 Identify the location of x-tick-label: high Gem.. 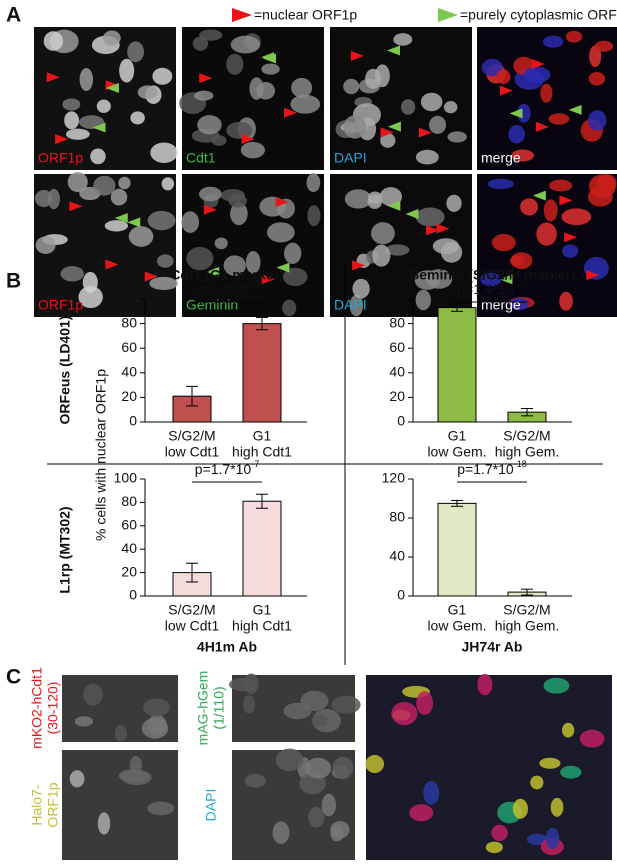
(527, 626).